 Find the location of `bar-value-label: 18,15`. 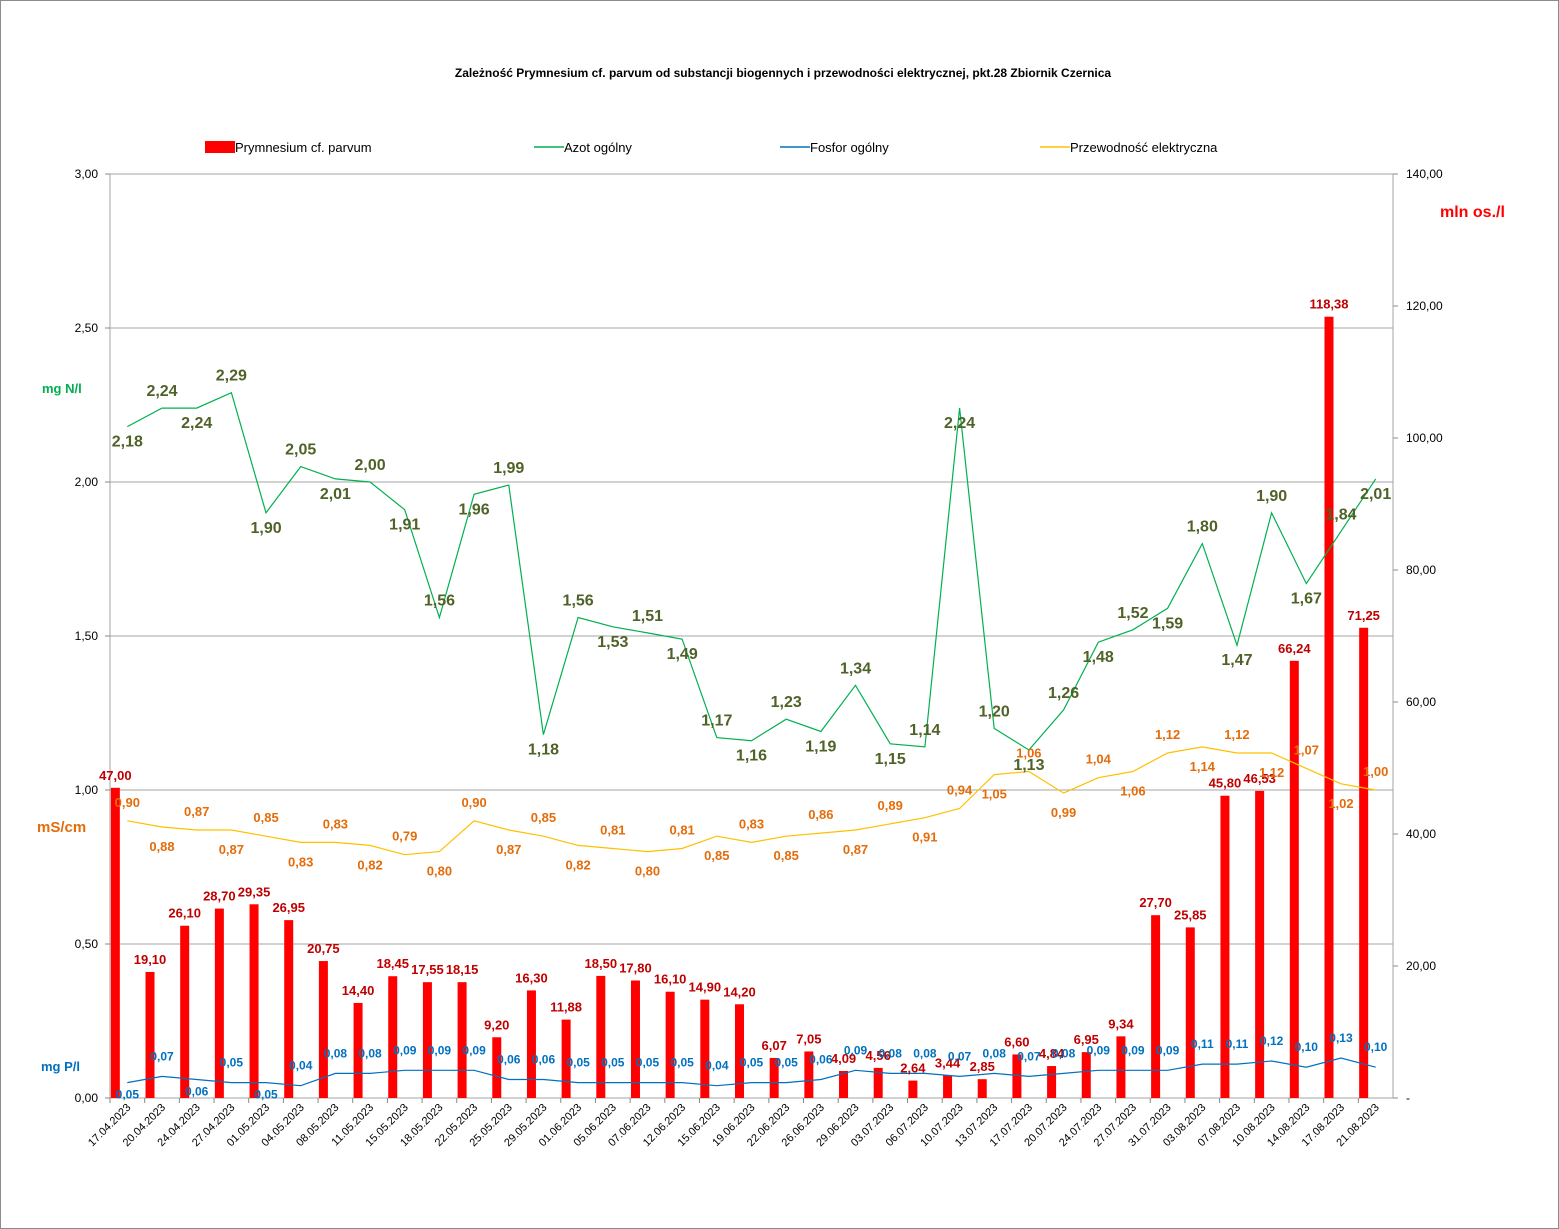

bar-value-label: 18,15 is located at coordinates (462, 969).